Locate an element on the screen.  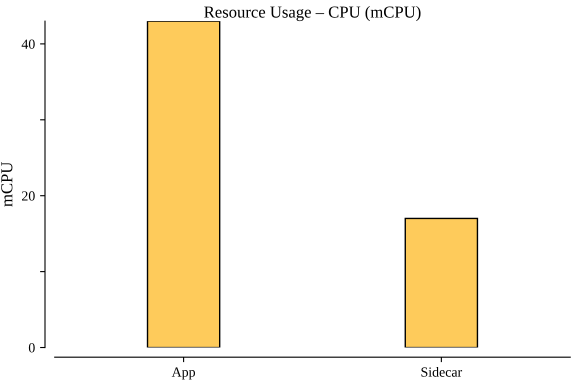
y-axis-title: mCPU is located at coordinates (6, 184).